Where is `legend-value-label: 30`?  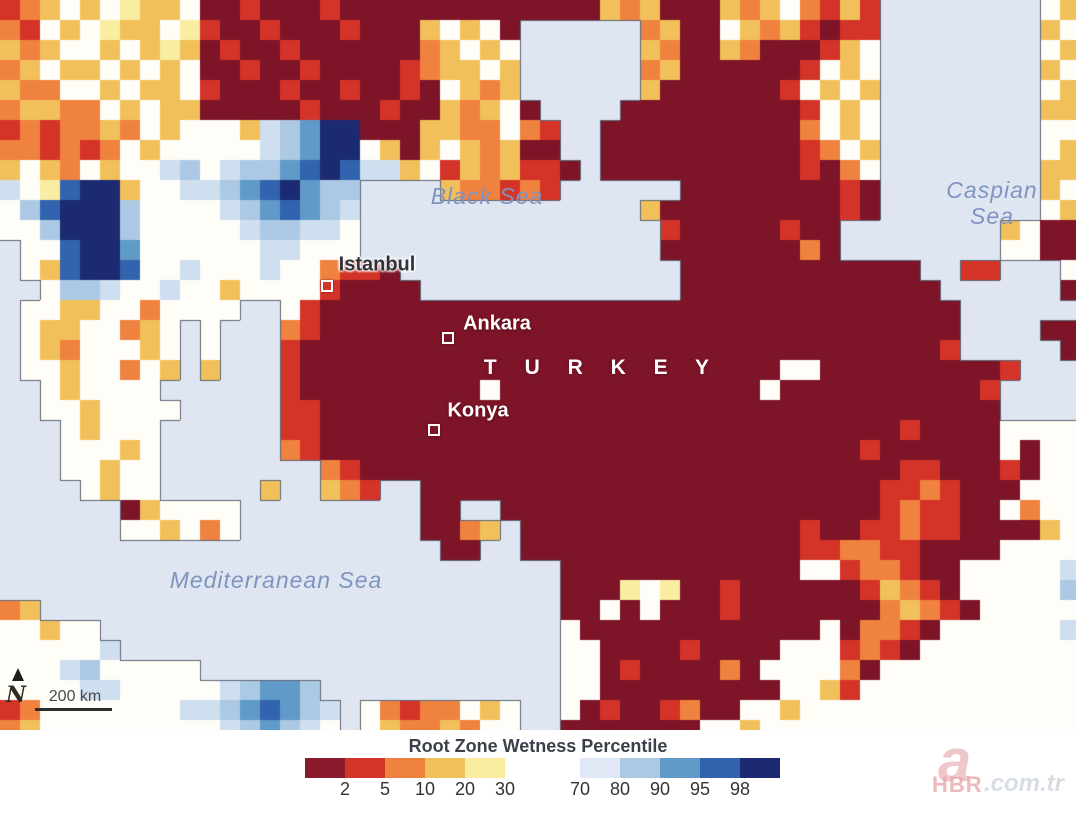
legend-value-label: 30 is located at coordinates (505, 789).